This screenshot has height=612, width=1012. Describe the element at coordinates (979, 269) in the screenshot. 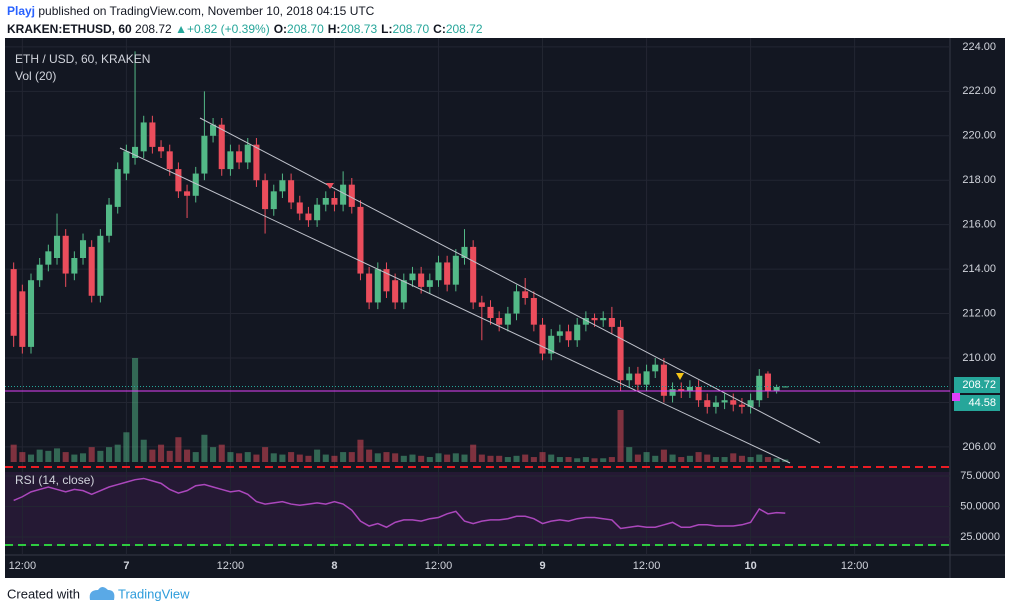

I see `y-tick-label: 214.00` at that location.